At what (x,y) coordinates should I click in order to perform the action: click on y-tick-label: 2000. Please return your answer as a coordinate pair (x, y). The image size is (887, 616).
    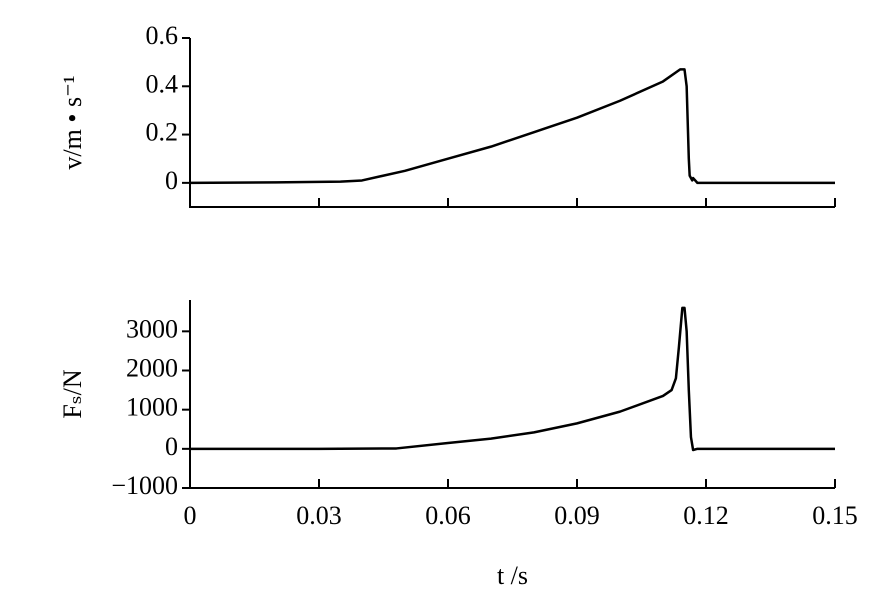
    Looking at the image, I should click on (152, 367).